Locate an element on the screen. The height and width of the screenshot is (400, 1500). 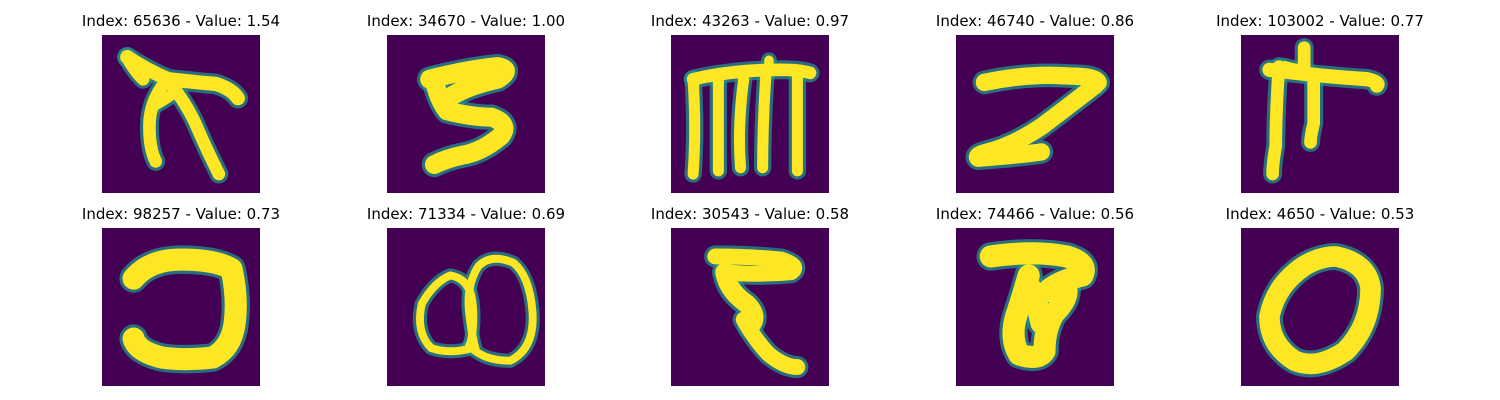
image-panel: Index: 65636 - Value: 1.54 is located at coordinates (181, 200).